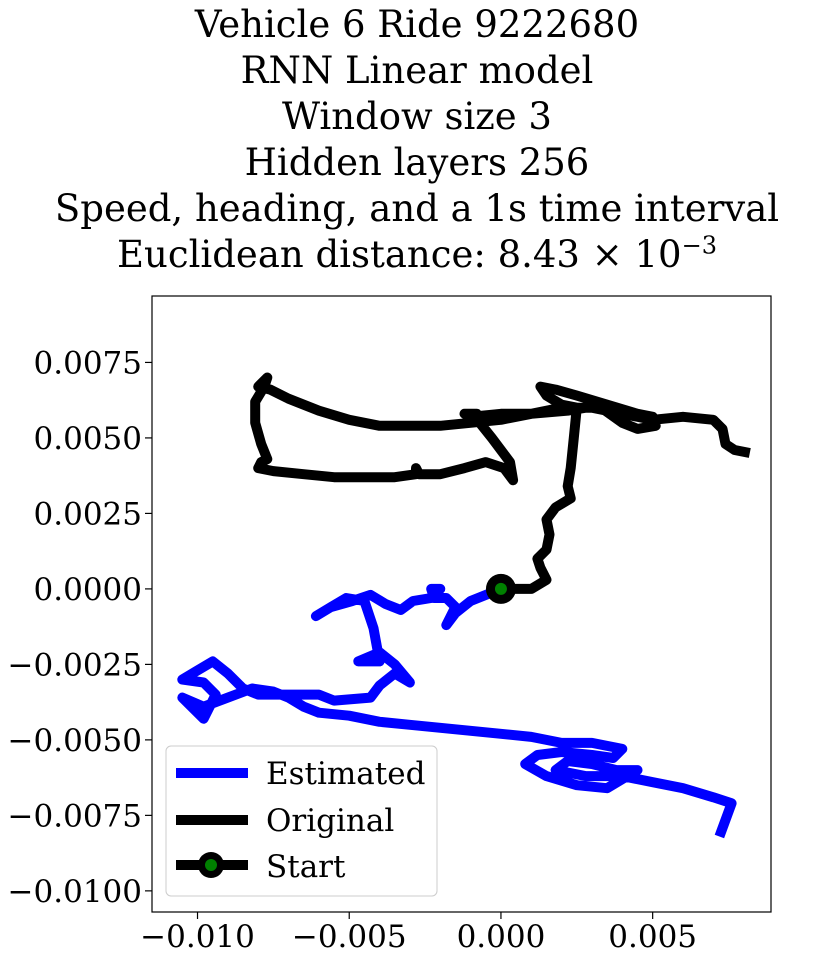 This screenshot has height=958, width=834. What do you see at coordinates (418, 933) in the screenshot?
I see `x-axis: −0.010 −0.005 0.000 0.005` at bounding box center [418, 933].